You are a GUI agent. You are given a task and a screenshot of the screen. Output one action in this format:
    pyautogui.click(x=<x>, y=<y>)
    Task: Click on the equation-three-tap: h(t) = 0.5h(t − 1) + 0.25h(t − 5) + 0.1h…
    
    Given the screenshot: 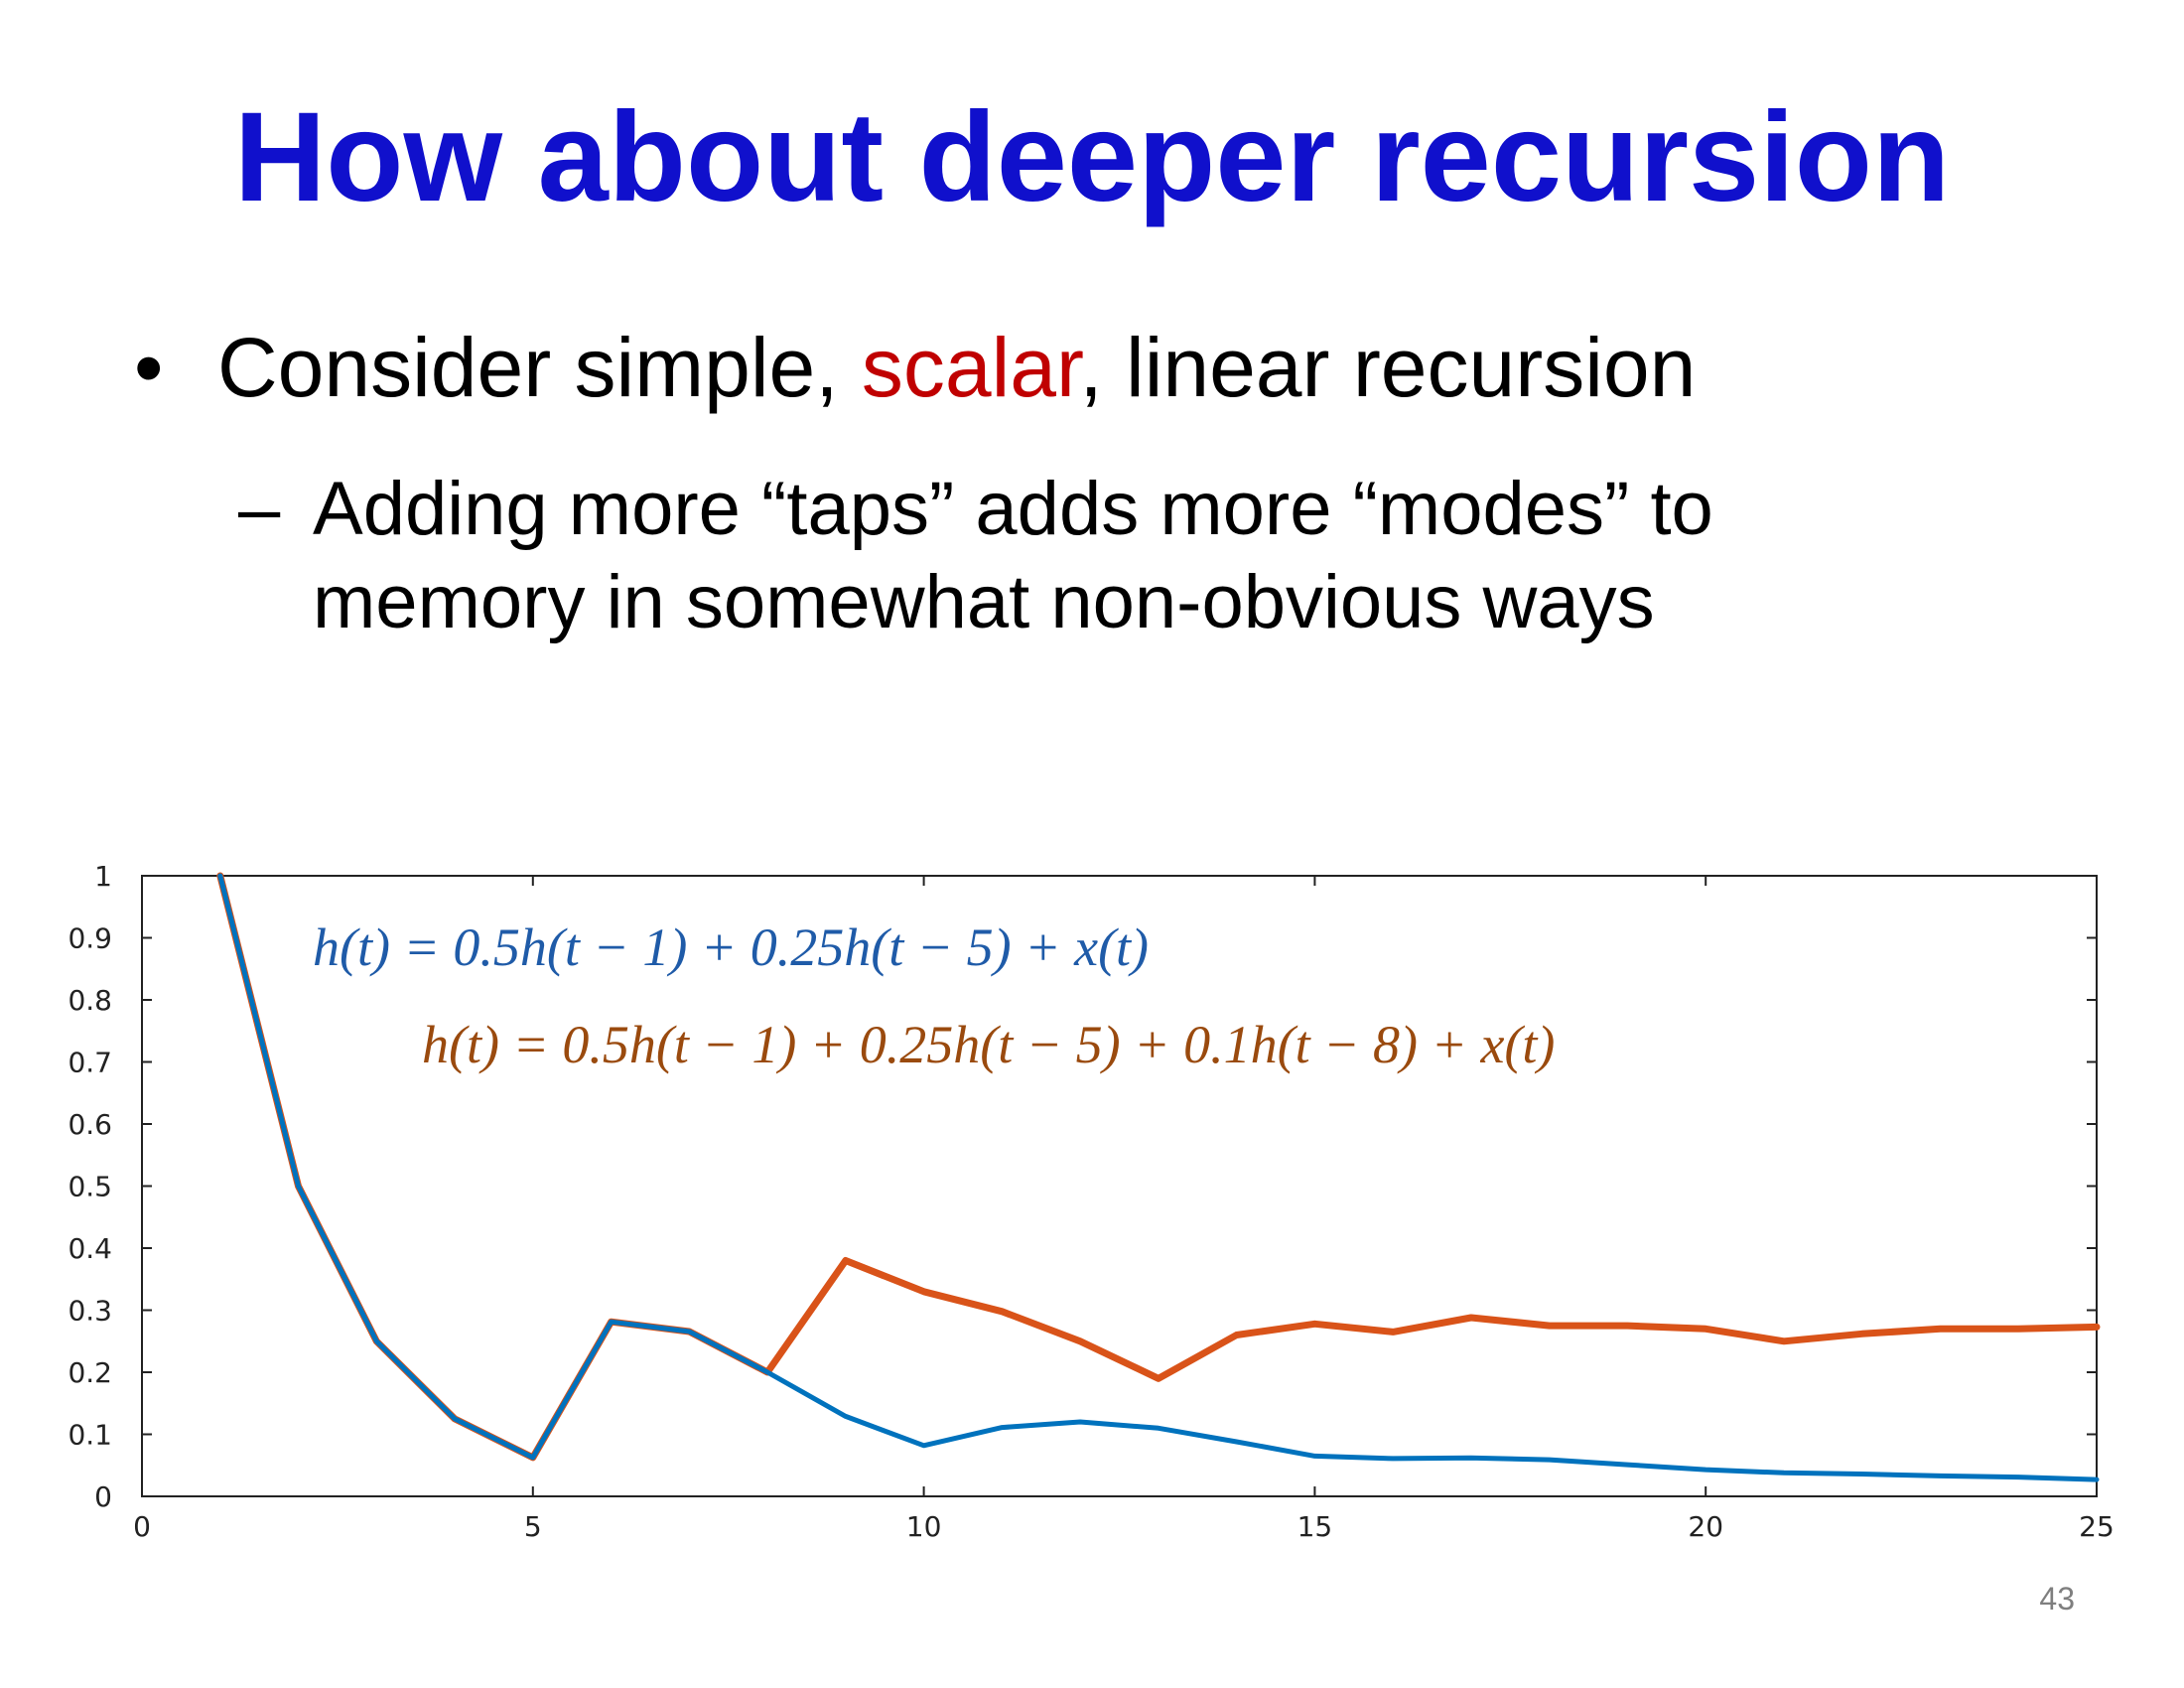 What is the action you would take?
    pyautogui.click(x=988, y=1044)
    